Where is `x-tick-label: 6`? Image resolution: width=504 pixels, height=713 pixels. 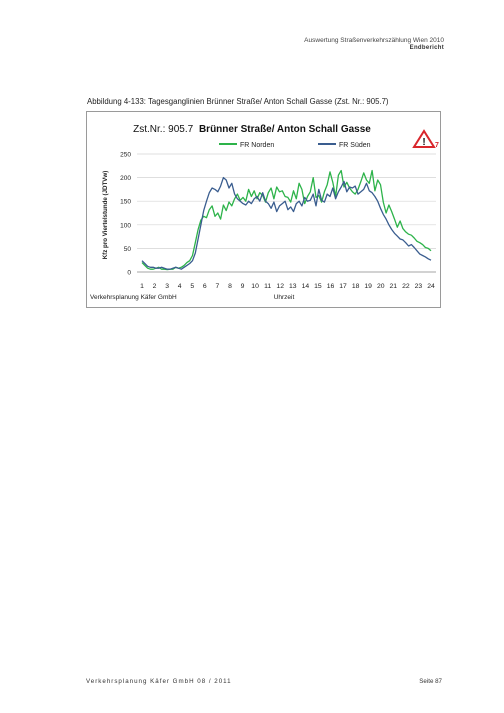
x-tick-label: 6 is located at coordinates (205, 286).